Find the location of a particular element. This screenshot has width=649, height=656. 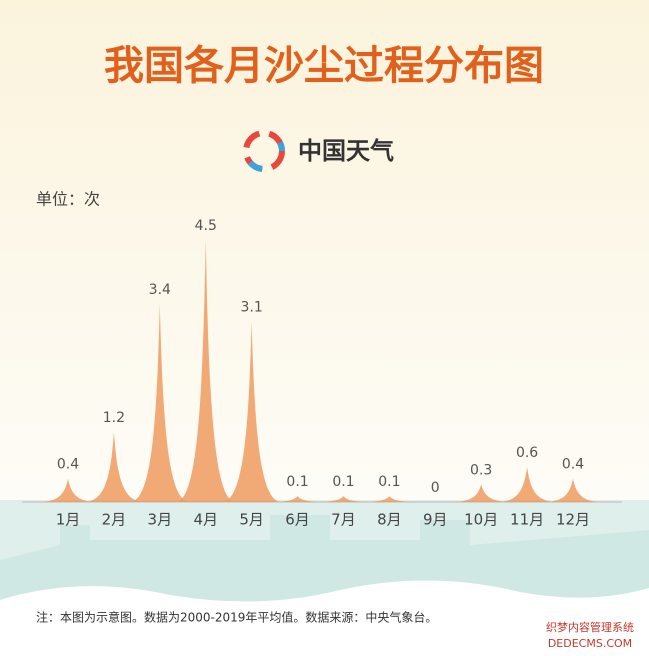

data-label: 0 is located at coordinates (435, 488).